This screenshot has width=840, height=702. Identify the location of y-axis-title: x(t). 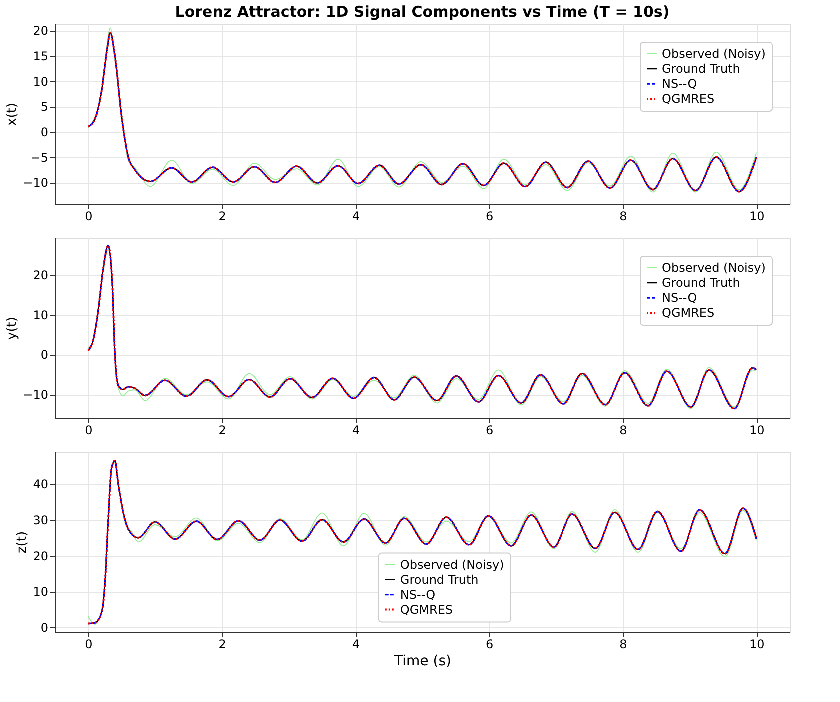
(12, 114).